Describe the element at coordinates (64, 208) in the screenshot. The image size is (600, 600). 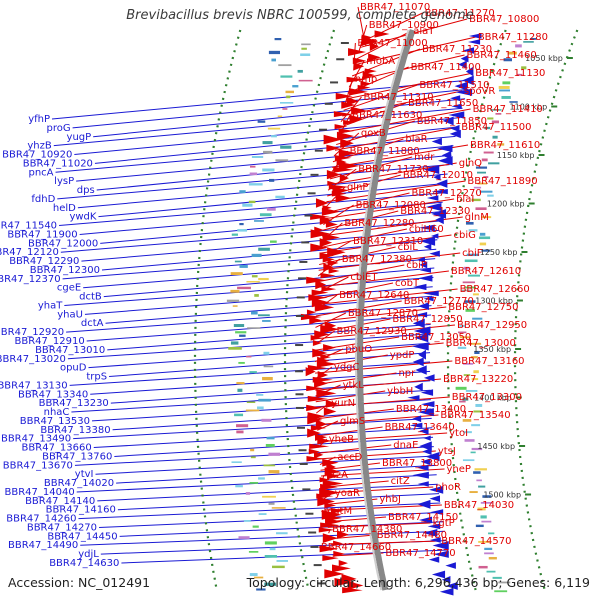
I see `left-gene-label: helD` at that location.